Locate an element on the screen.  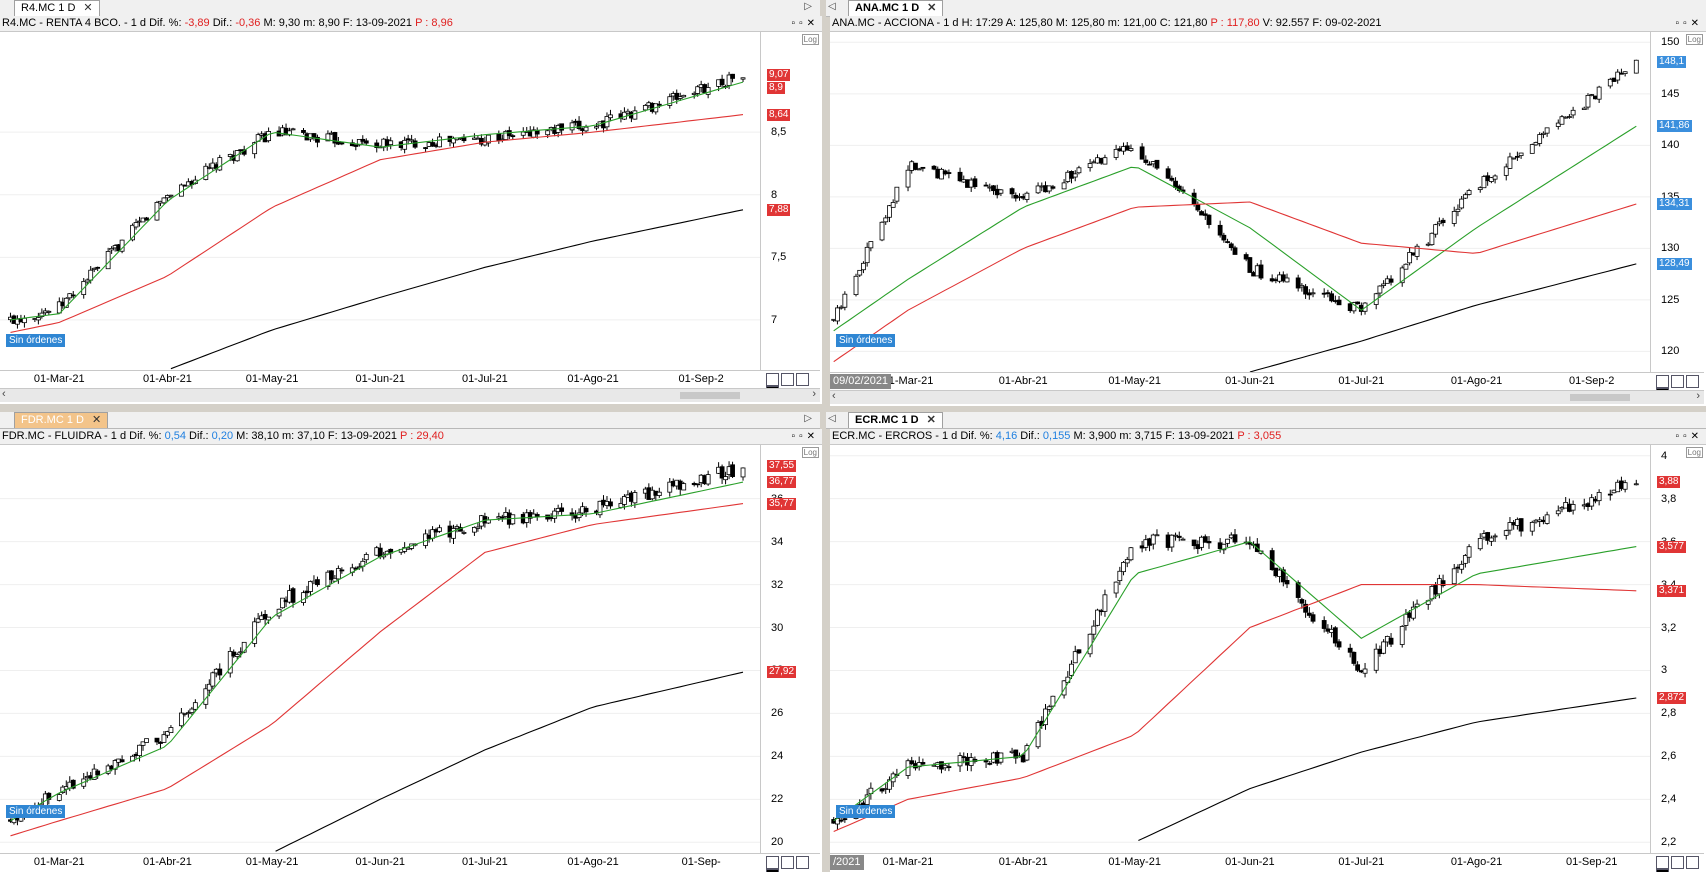
y-tick-label: 2,8 is located at coordinates (1669, 713).